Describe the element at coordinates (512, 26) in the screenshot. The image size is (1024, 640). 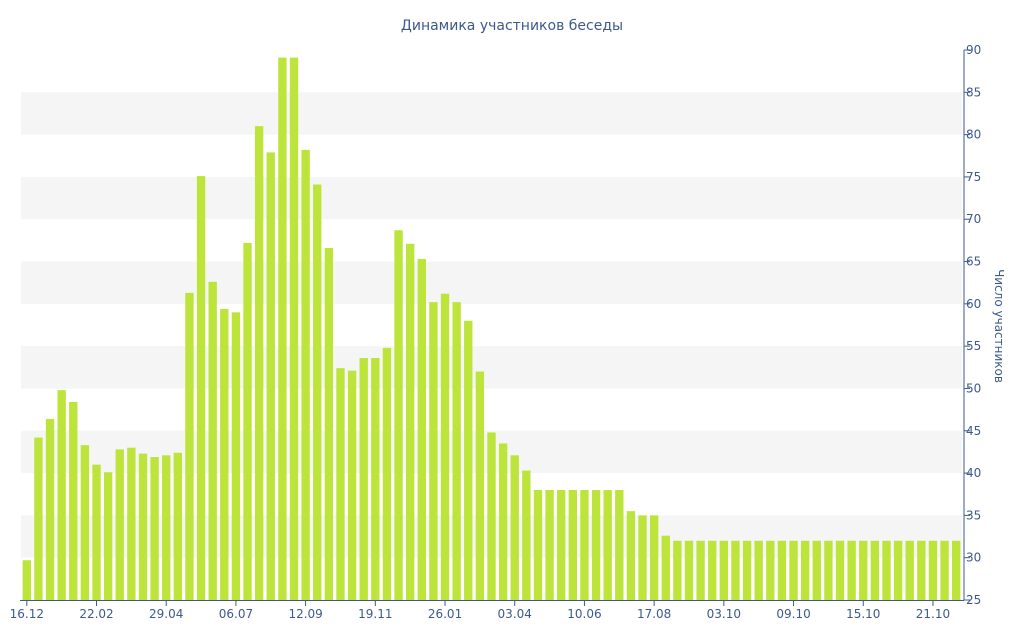
I see `chart-title: Динамика участников беседы` at that location.